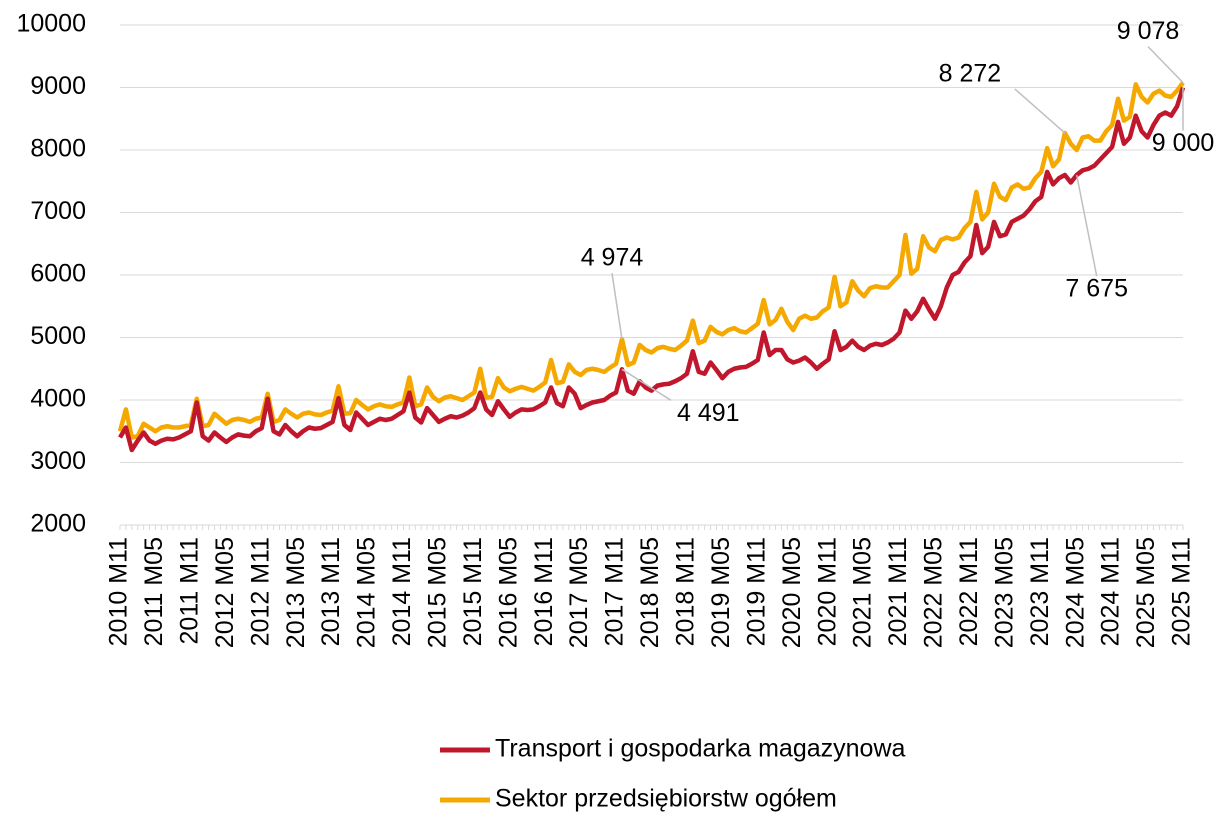 The image size is (1222, 822). What do you see at coordinates (666, 799) in the screenshot?
I see `legend-label: Sektor przedsiębiorstw ogółem` at bounding box center [666, 799].